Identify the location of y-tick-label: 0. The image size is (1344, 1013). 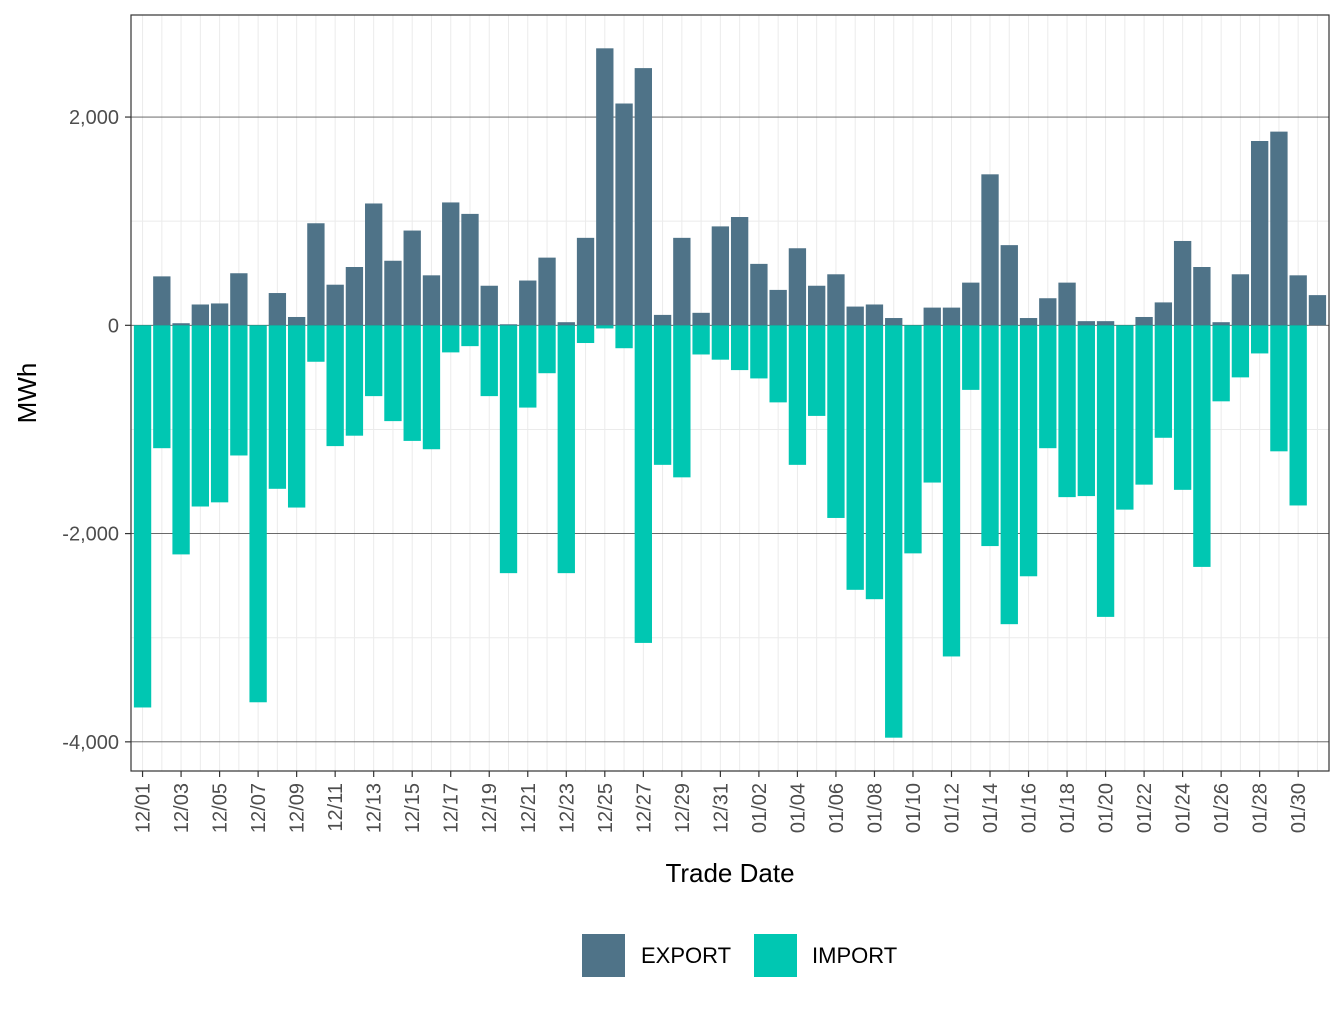
(113, 326).